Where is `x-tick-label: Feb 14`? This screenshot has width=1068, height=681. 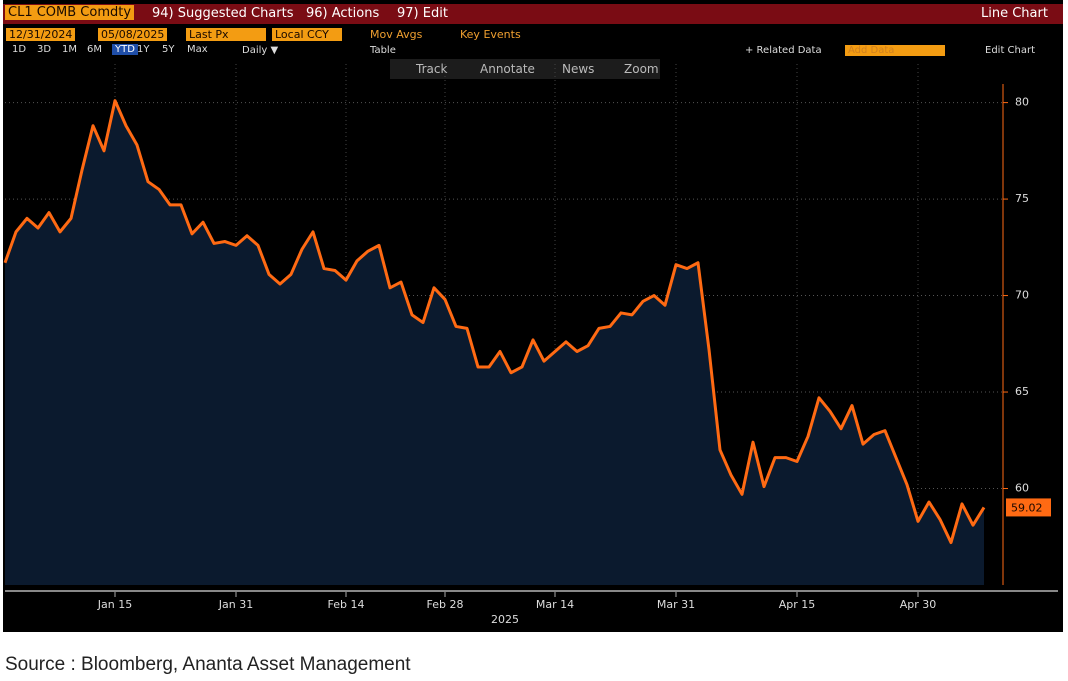 x-tick-label: Feb 14 is located at coordinates (346, 604).